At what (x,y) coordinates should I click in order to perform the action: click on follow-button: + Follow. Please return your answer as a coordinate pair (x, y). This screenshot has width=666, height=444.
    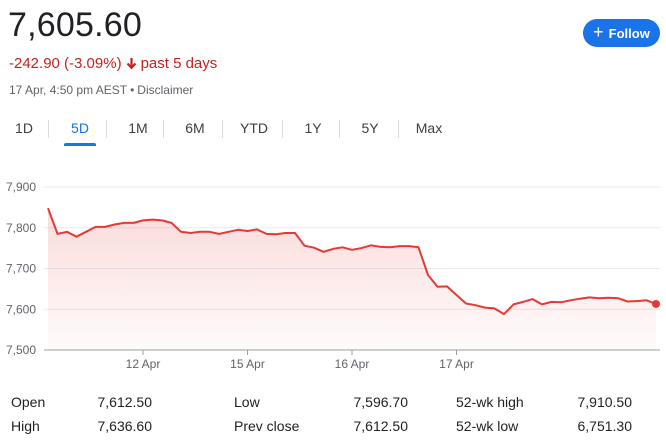
    Looking at the image, I should click on (621, 33).